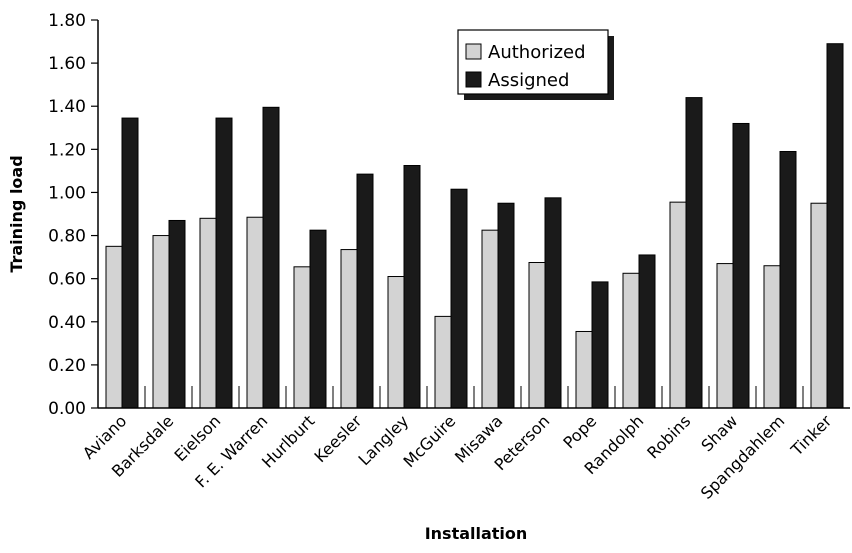  Describe the element at coordinates (67, 107) in the screenshot. I see `y-tick-label: 1.40` at that location.